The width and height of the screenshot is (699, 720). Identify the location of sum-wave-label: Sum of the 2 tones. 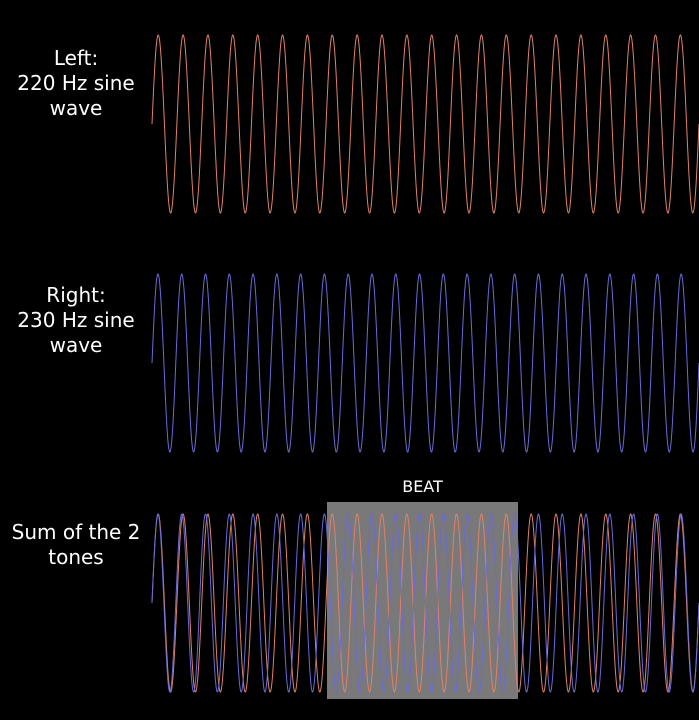
(76, 545).